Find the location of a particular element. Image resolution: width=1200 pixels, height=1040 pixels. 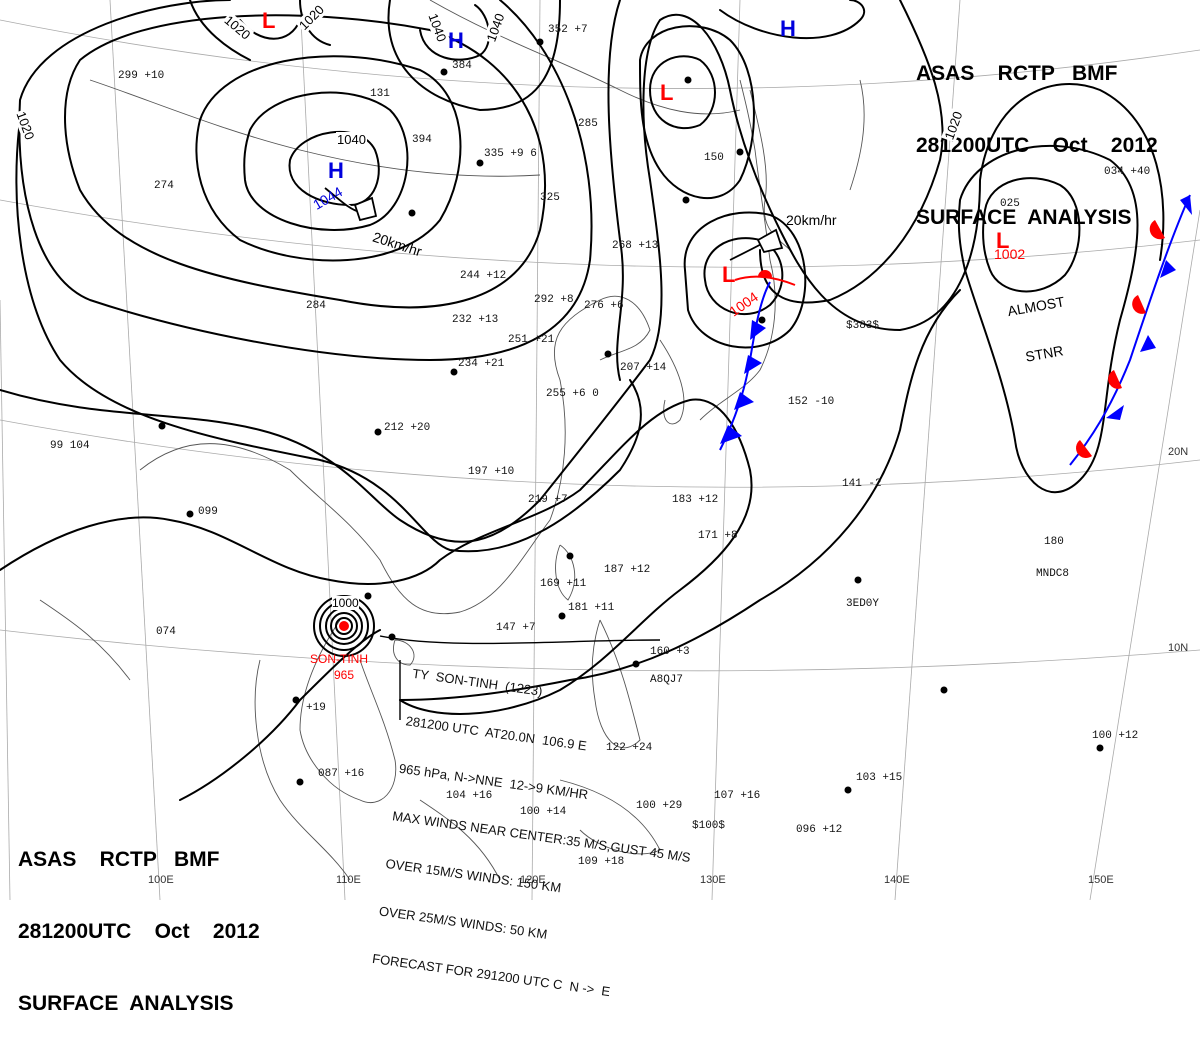

coast-hainan is located at coordinates (404, 652).